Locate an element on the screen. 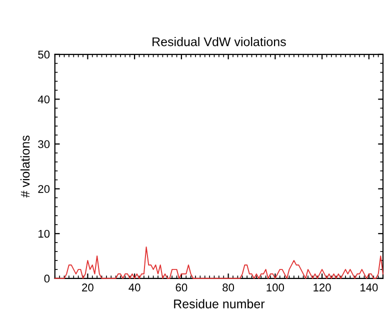 The width and height of the screenshot is (392, 320). y-tick-label: 40 is located at coordinates (44, 99).